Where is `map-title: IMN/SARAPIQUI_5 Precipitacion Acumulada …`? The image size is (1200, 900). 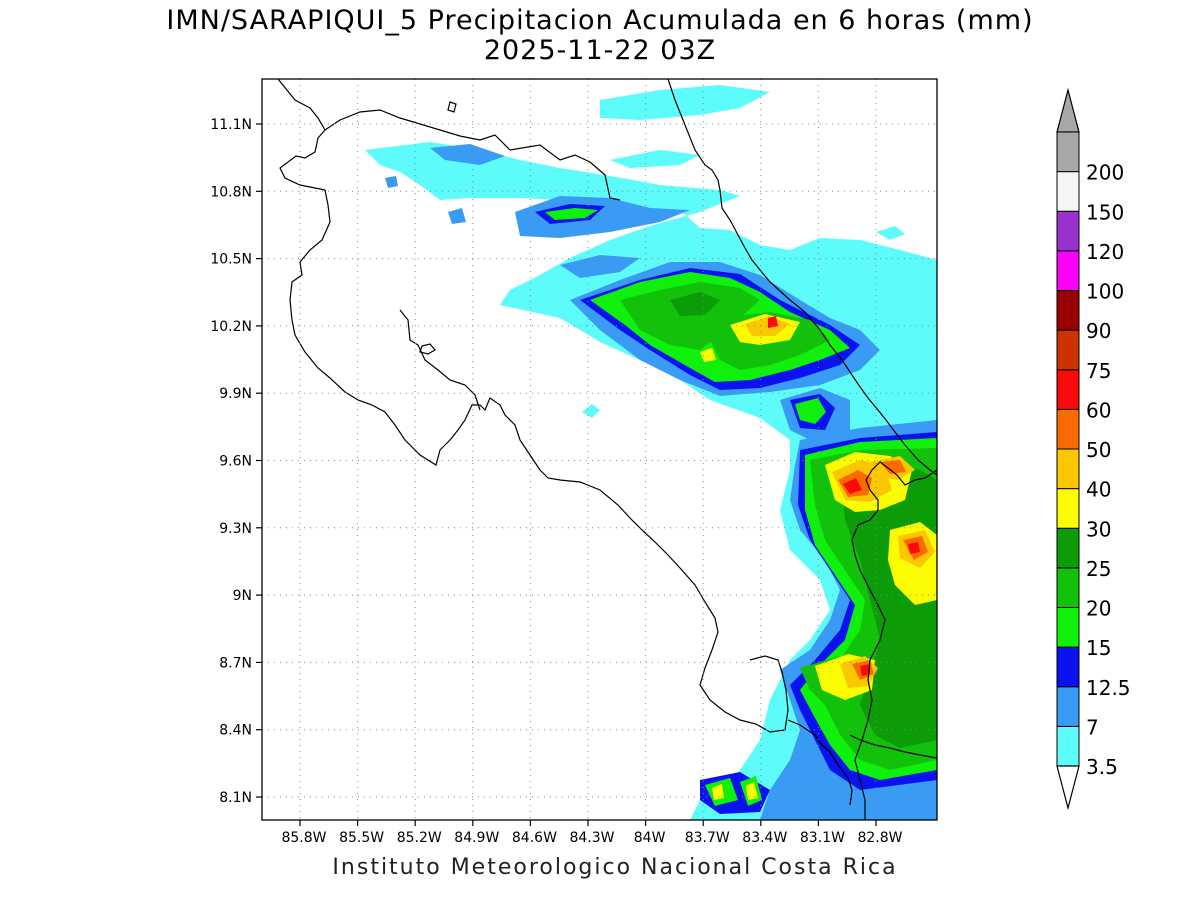 map-title: IMN/SARAPIQUI_5 Precipitacion Acumulada … is located at coordinates (600, 20).